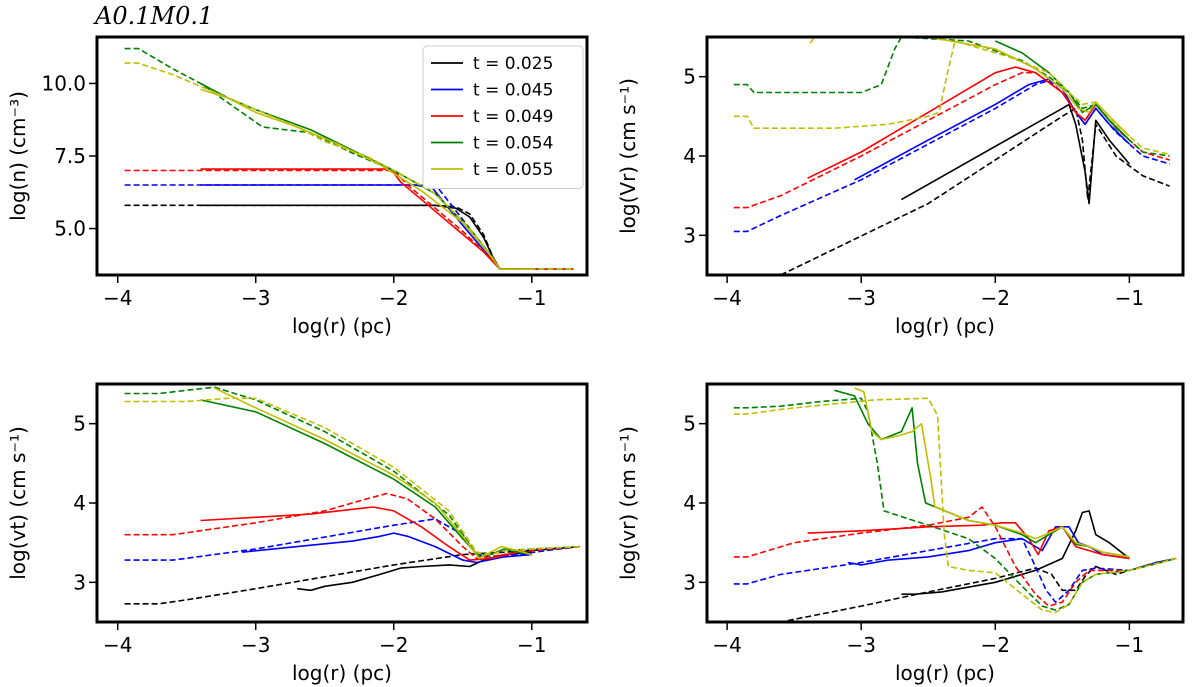 Image resolution: width=1200 pixels, height=687 pixels. What do you see at coordinates (513, 91) in the screenshot?
I see `legend-label: t = 0.045` at bounding box center [513, 91].